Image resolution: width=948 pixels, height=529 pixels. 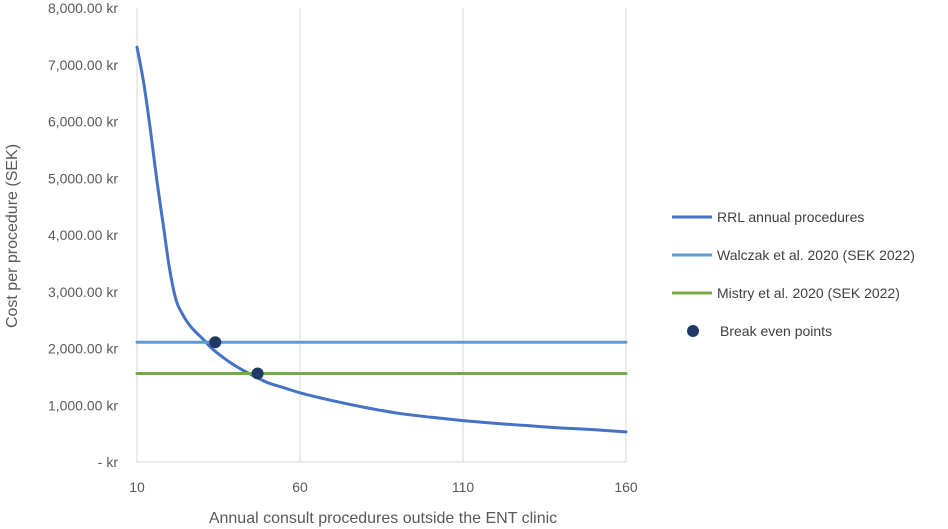 I want to click on y-tick-label: 7,000.00 kr, so click(x=83, y=65).